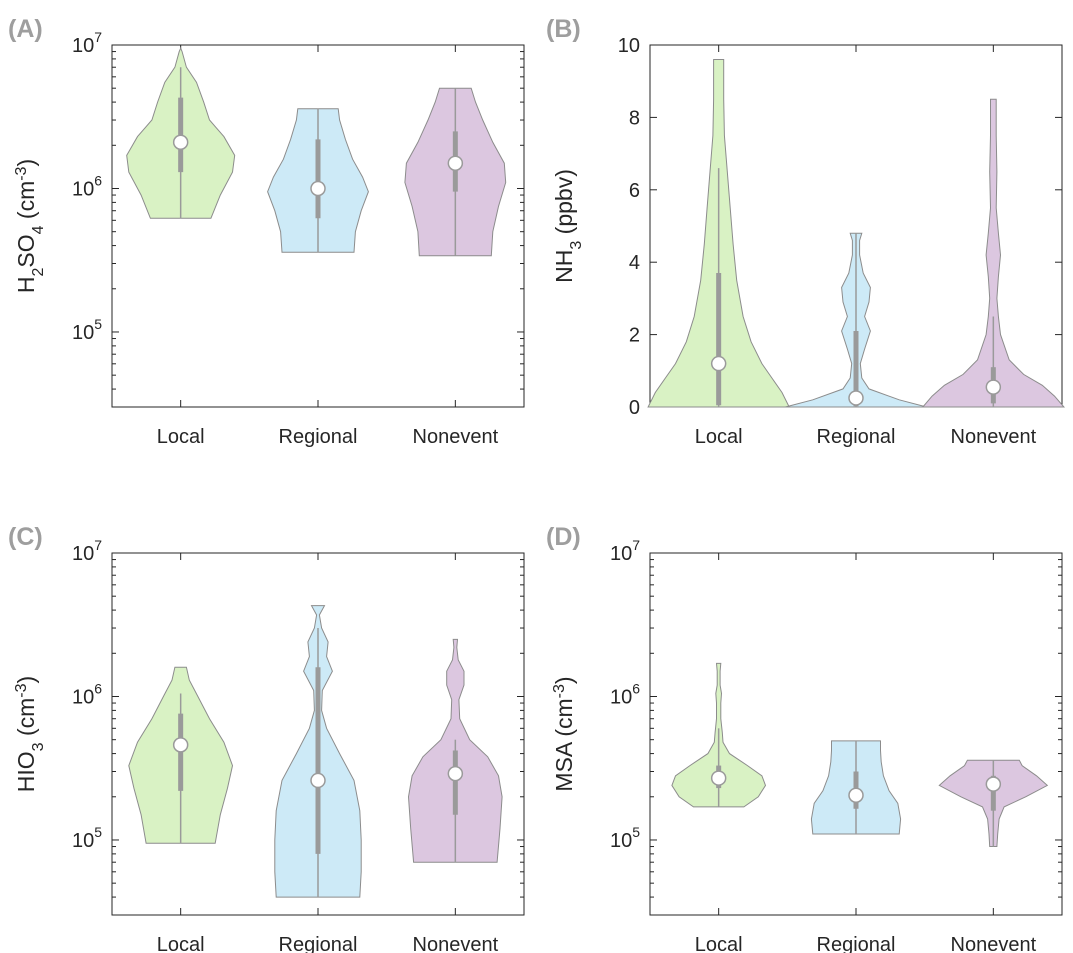  Describe the element at coordinates (564, 733) in the screenshot. I see `y-axis-label: MSA (cm-3)` at that location.